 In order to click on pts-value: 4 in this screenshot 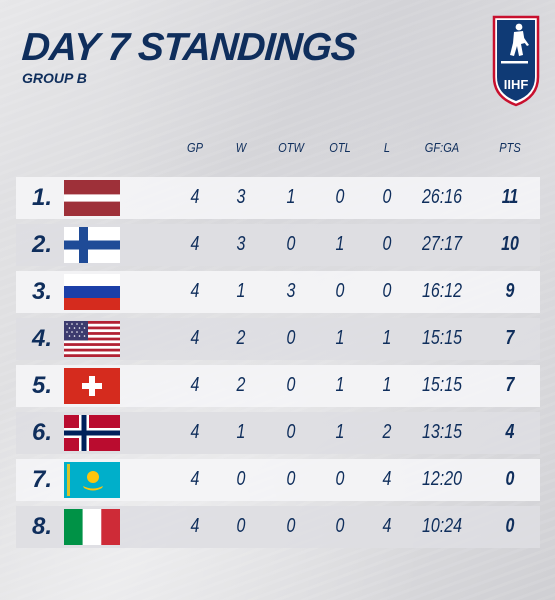, I will do `click(510, 432)`.